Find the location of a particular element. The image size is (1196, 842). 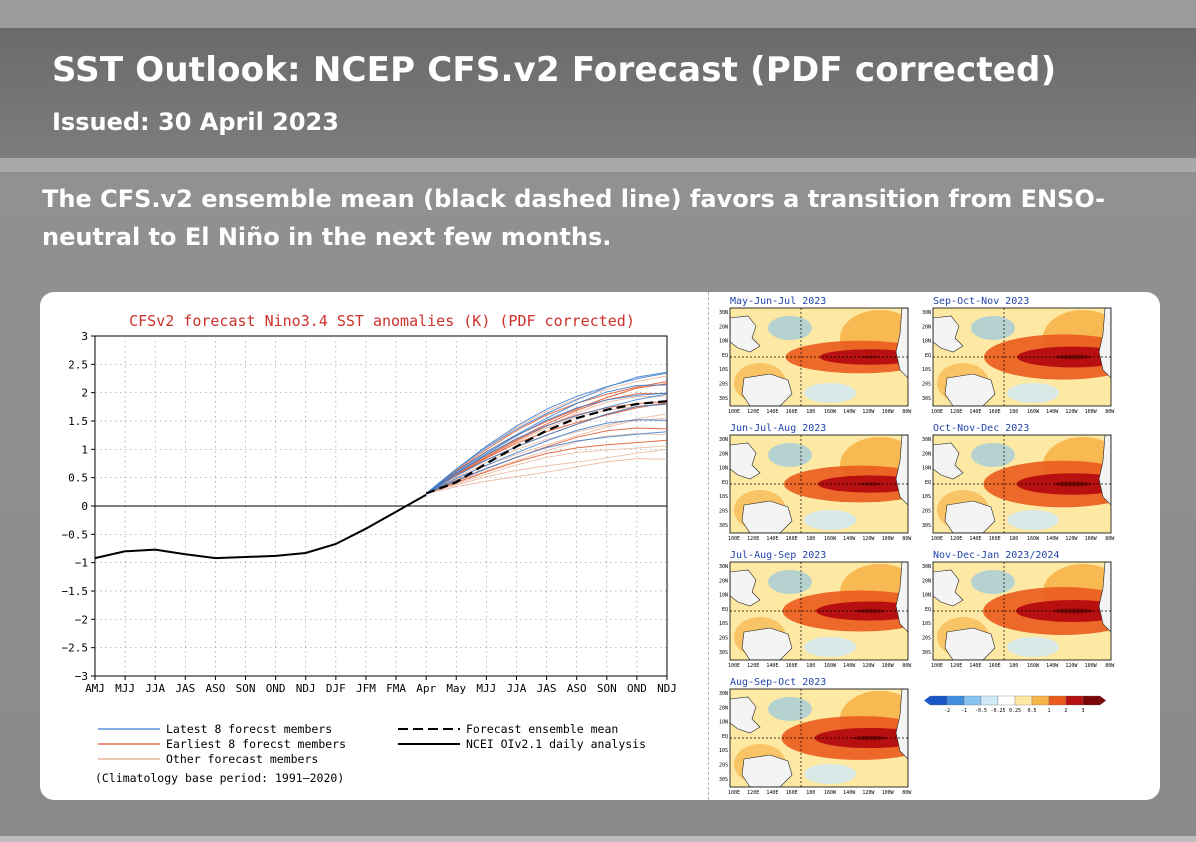

bottom-strip is located at coordinates (598, 839).